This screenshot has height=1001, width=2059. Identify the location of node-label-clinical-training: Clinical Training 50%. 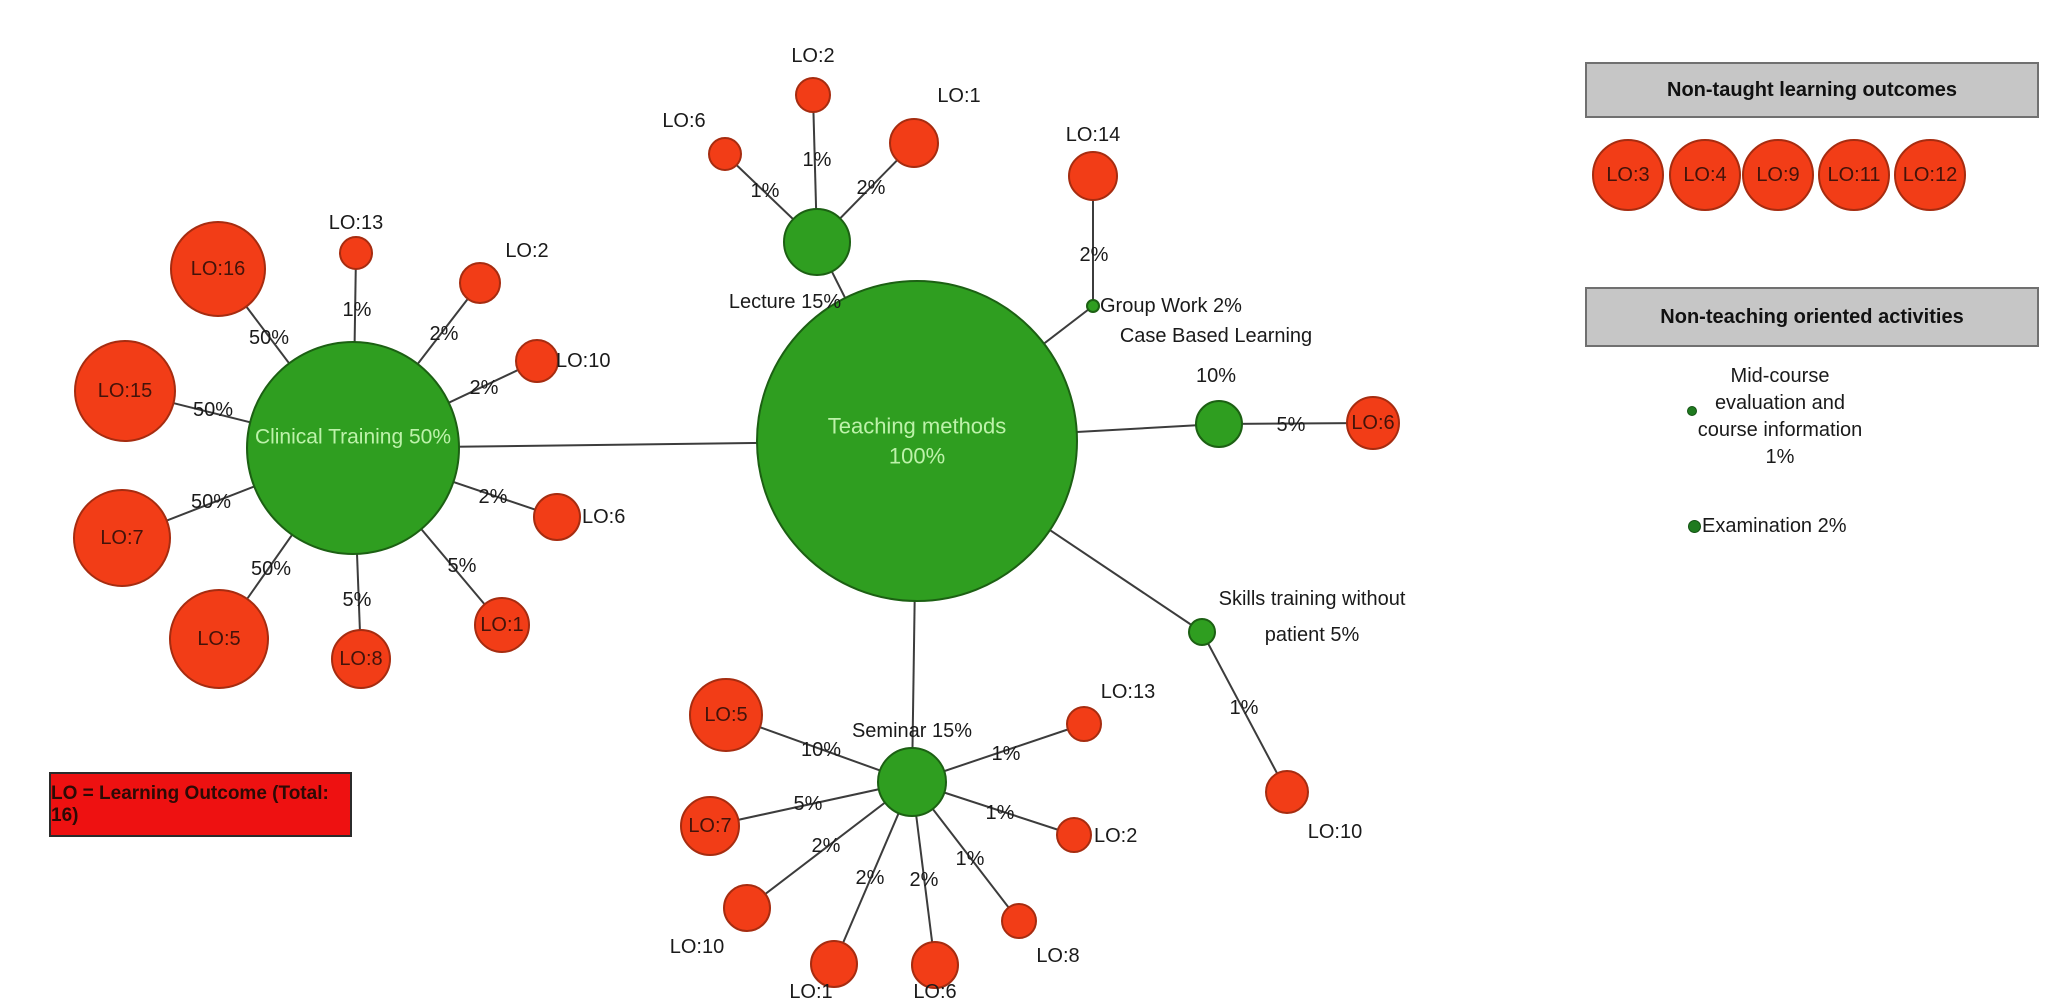
(353, 437).